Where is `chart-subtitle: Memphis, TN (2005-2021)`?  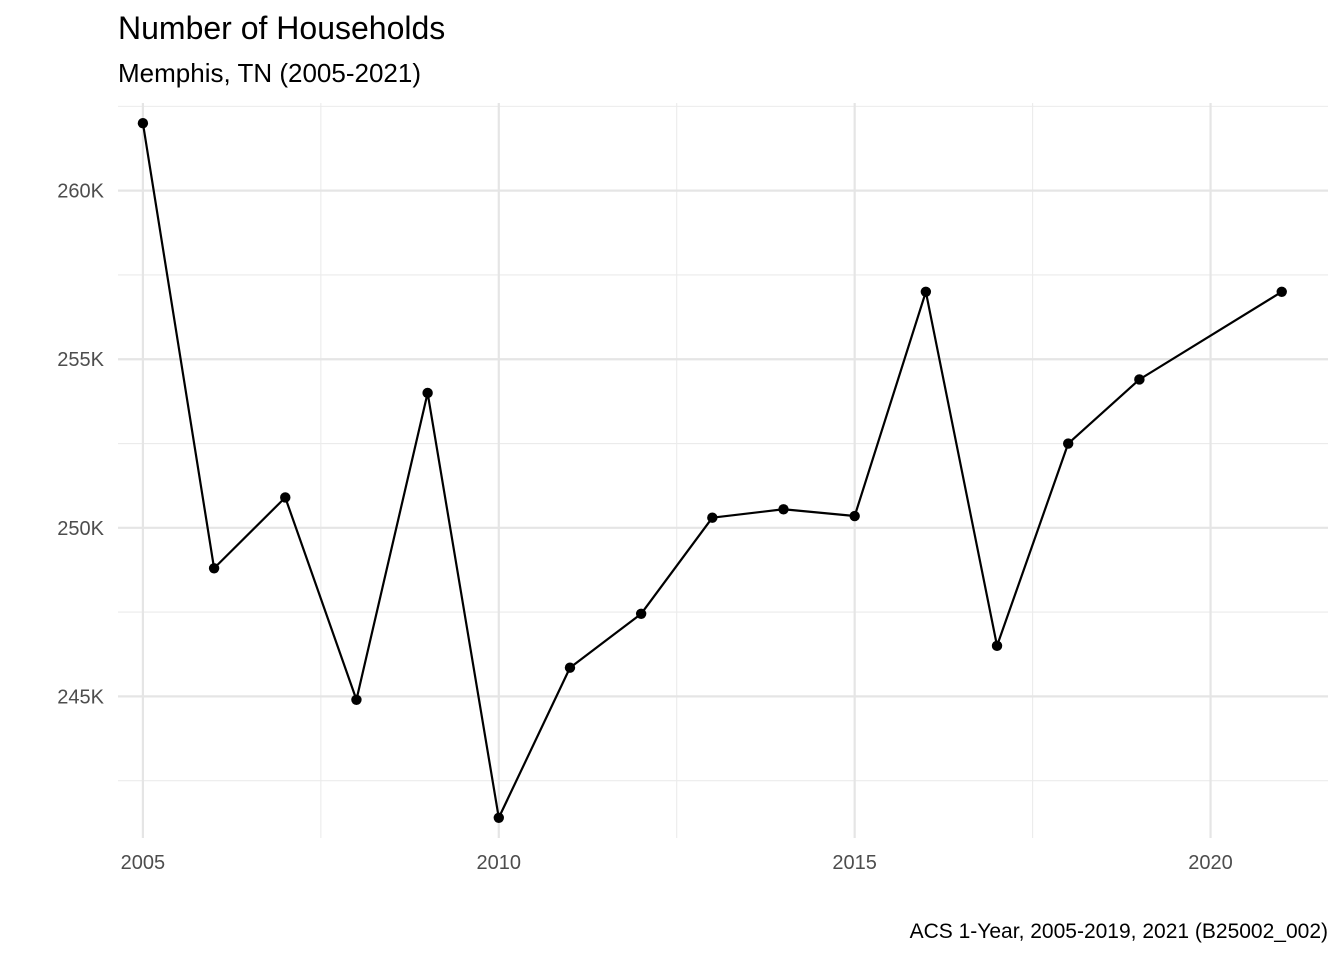 chart-subtitle: Memphis, TN (2005-2021) is located at coordinates (269, 73).